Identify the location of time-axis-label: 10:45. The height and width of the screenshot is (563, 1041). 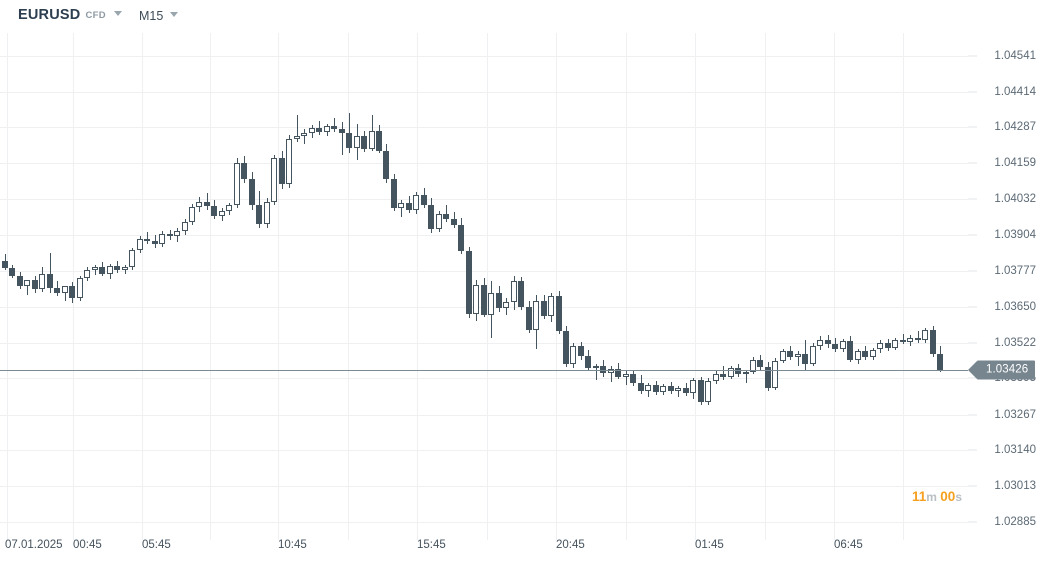
(292, 545).